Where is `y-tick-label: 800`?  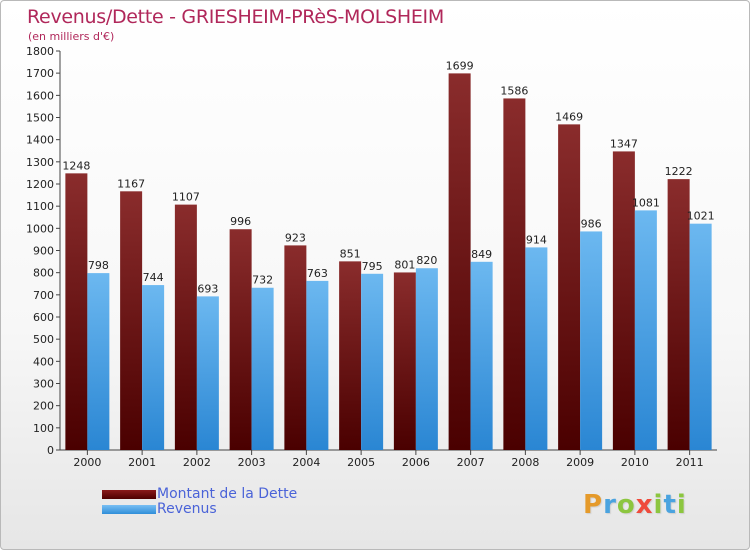
y-tick-label: 800 is located at coordinates (43, 273).